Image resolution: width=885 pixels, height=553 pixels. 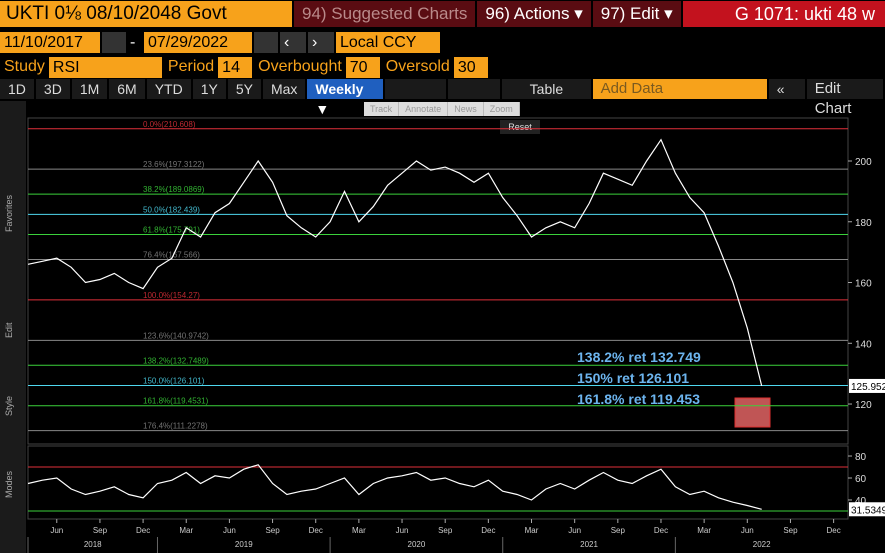 What do you see at coordinates (863, 284) in the screenshot?
I see `y-tick-label: 160` at bounding box center [863, 284].